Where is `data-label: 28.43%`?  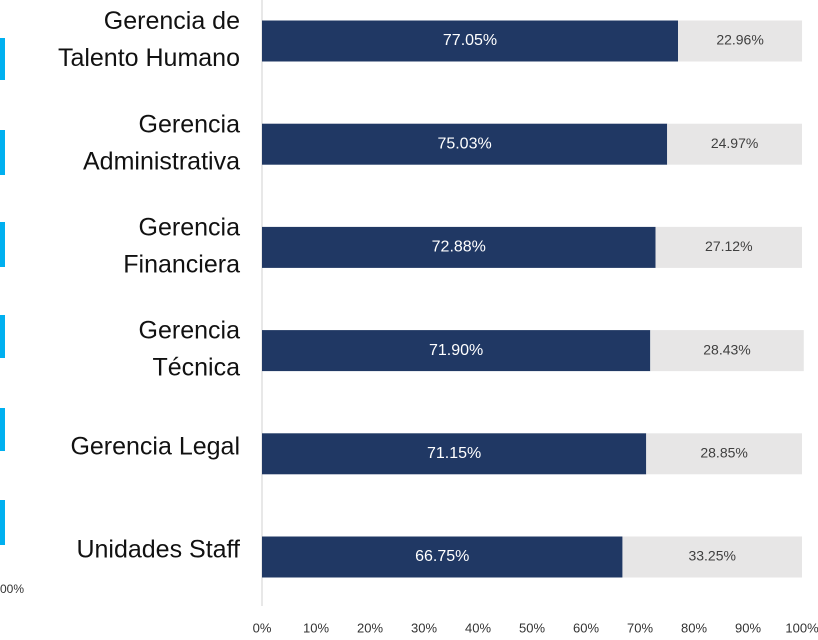
data-label: 28.43% is located at coordinates (726, 349).